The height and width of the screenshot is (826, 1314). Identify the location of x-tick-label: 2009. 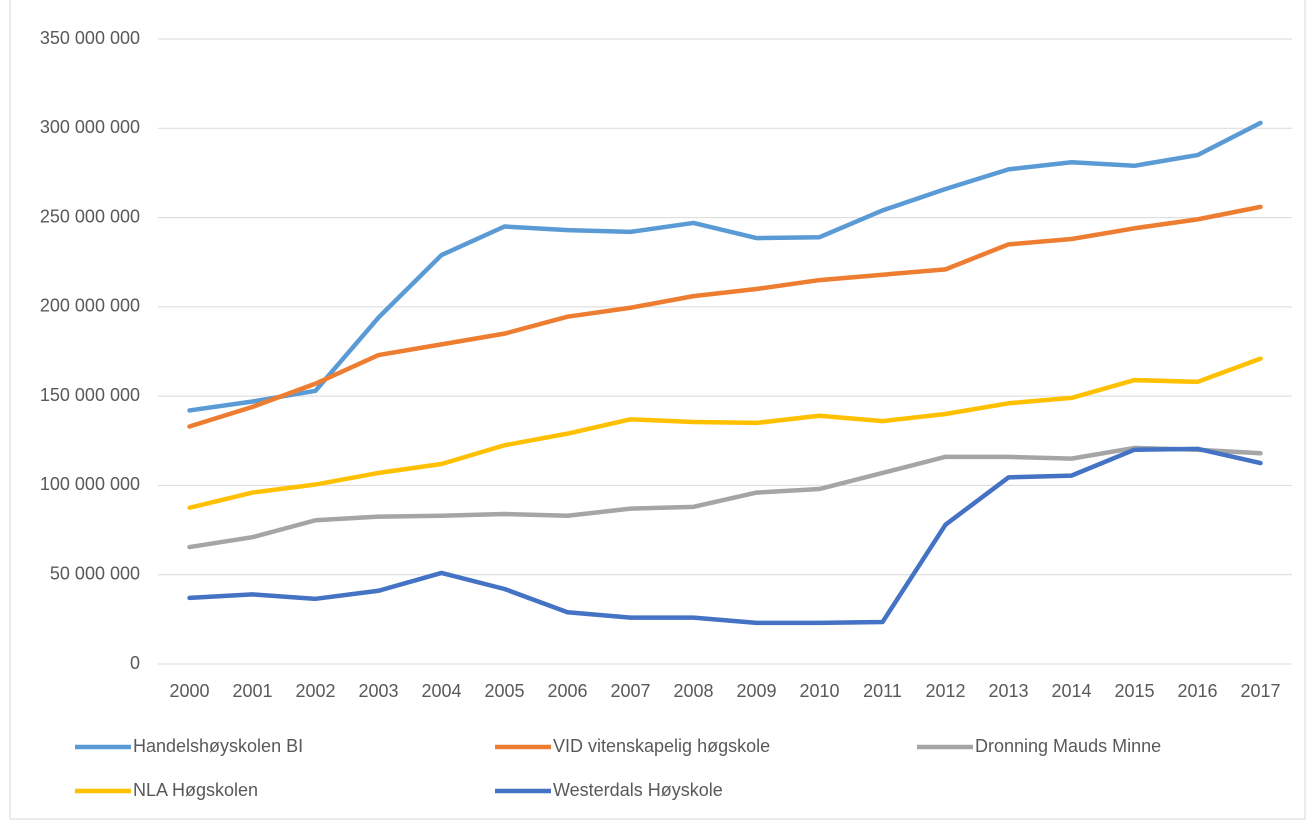
(756, 691).